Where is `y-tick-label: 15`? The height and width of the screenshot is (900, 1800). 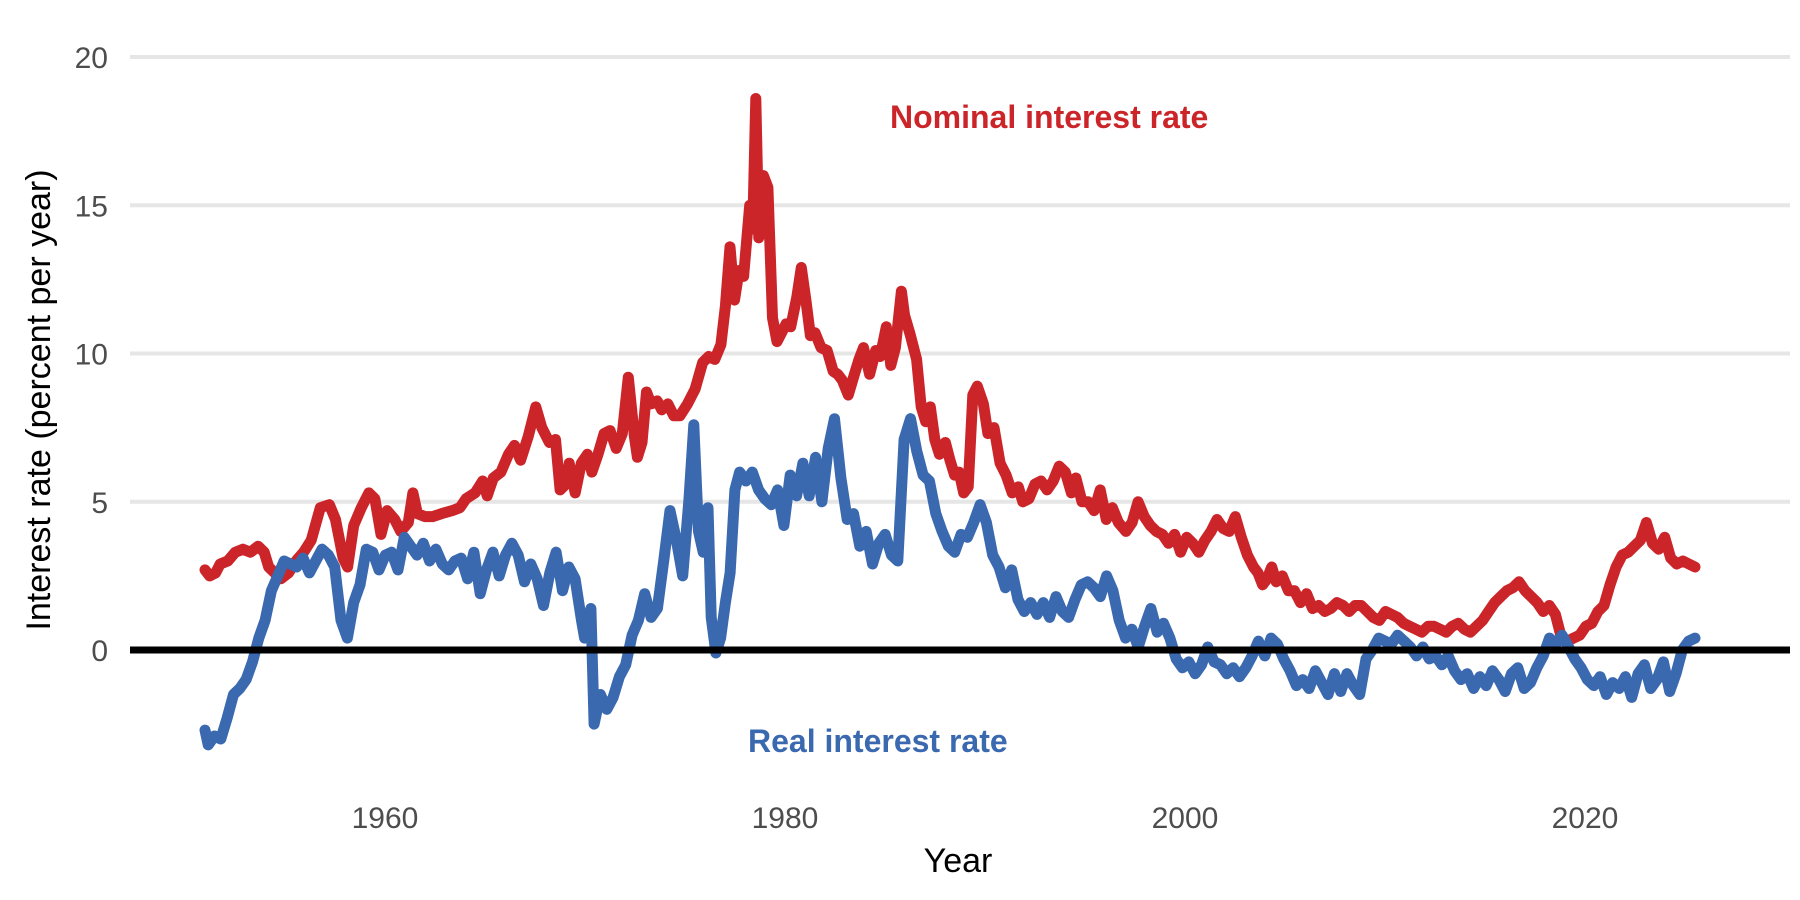
y-tick-label: 15 is located at coordinates (91, 206).